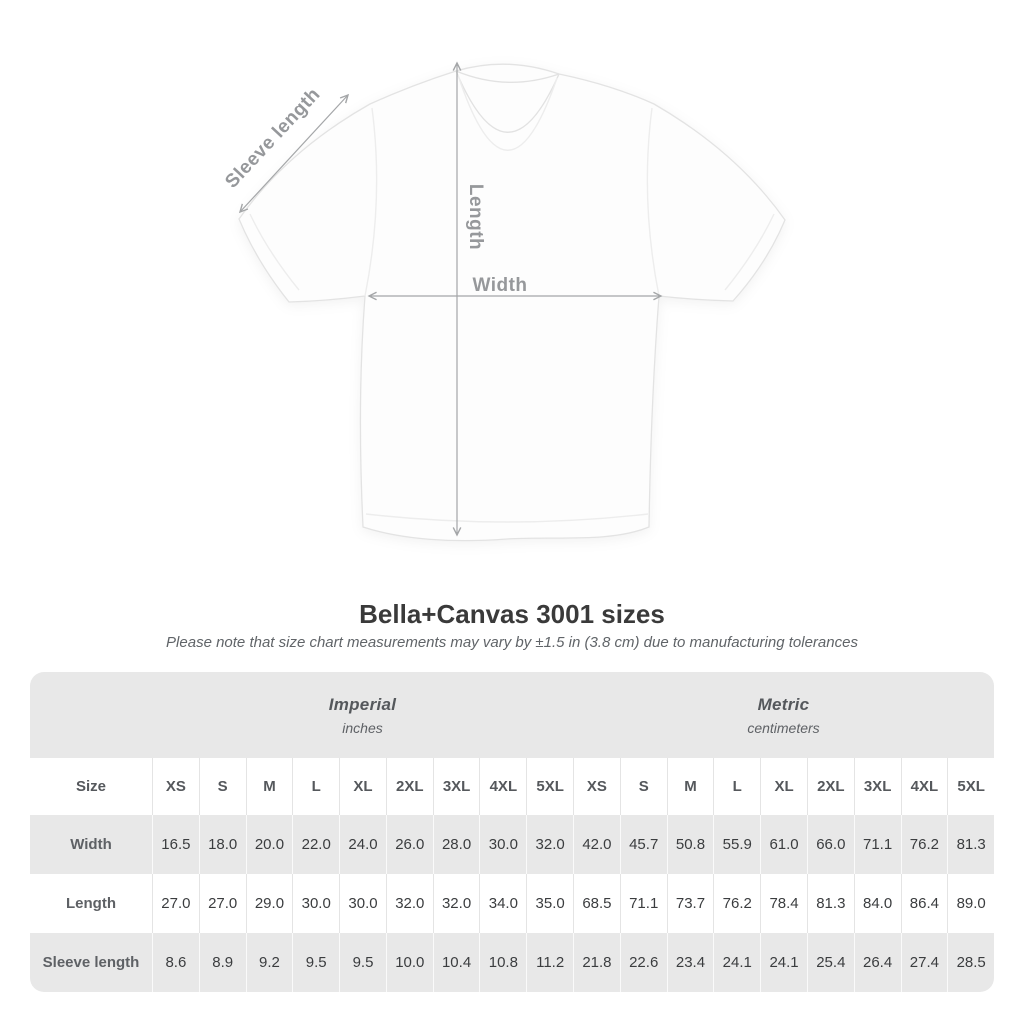 This screenshot has width=1024, height=1024. What do you see at coordinates (643, 844) in the screenshot?
I see `size-value-cell: 45.7` at bounding box center [643, 844].